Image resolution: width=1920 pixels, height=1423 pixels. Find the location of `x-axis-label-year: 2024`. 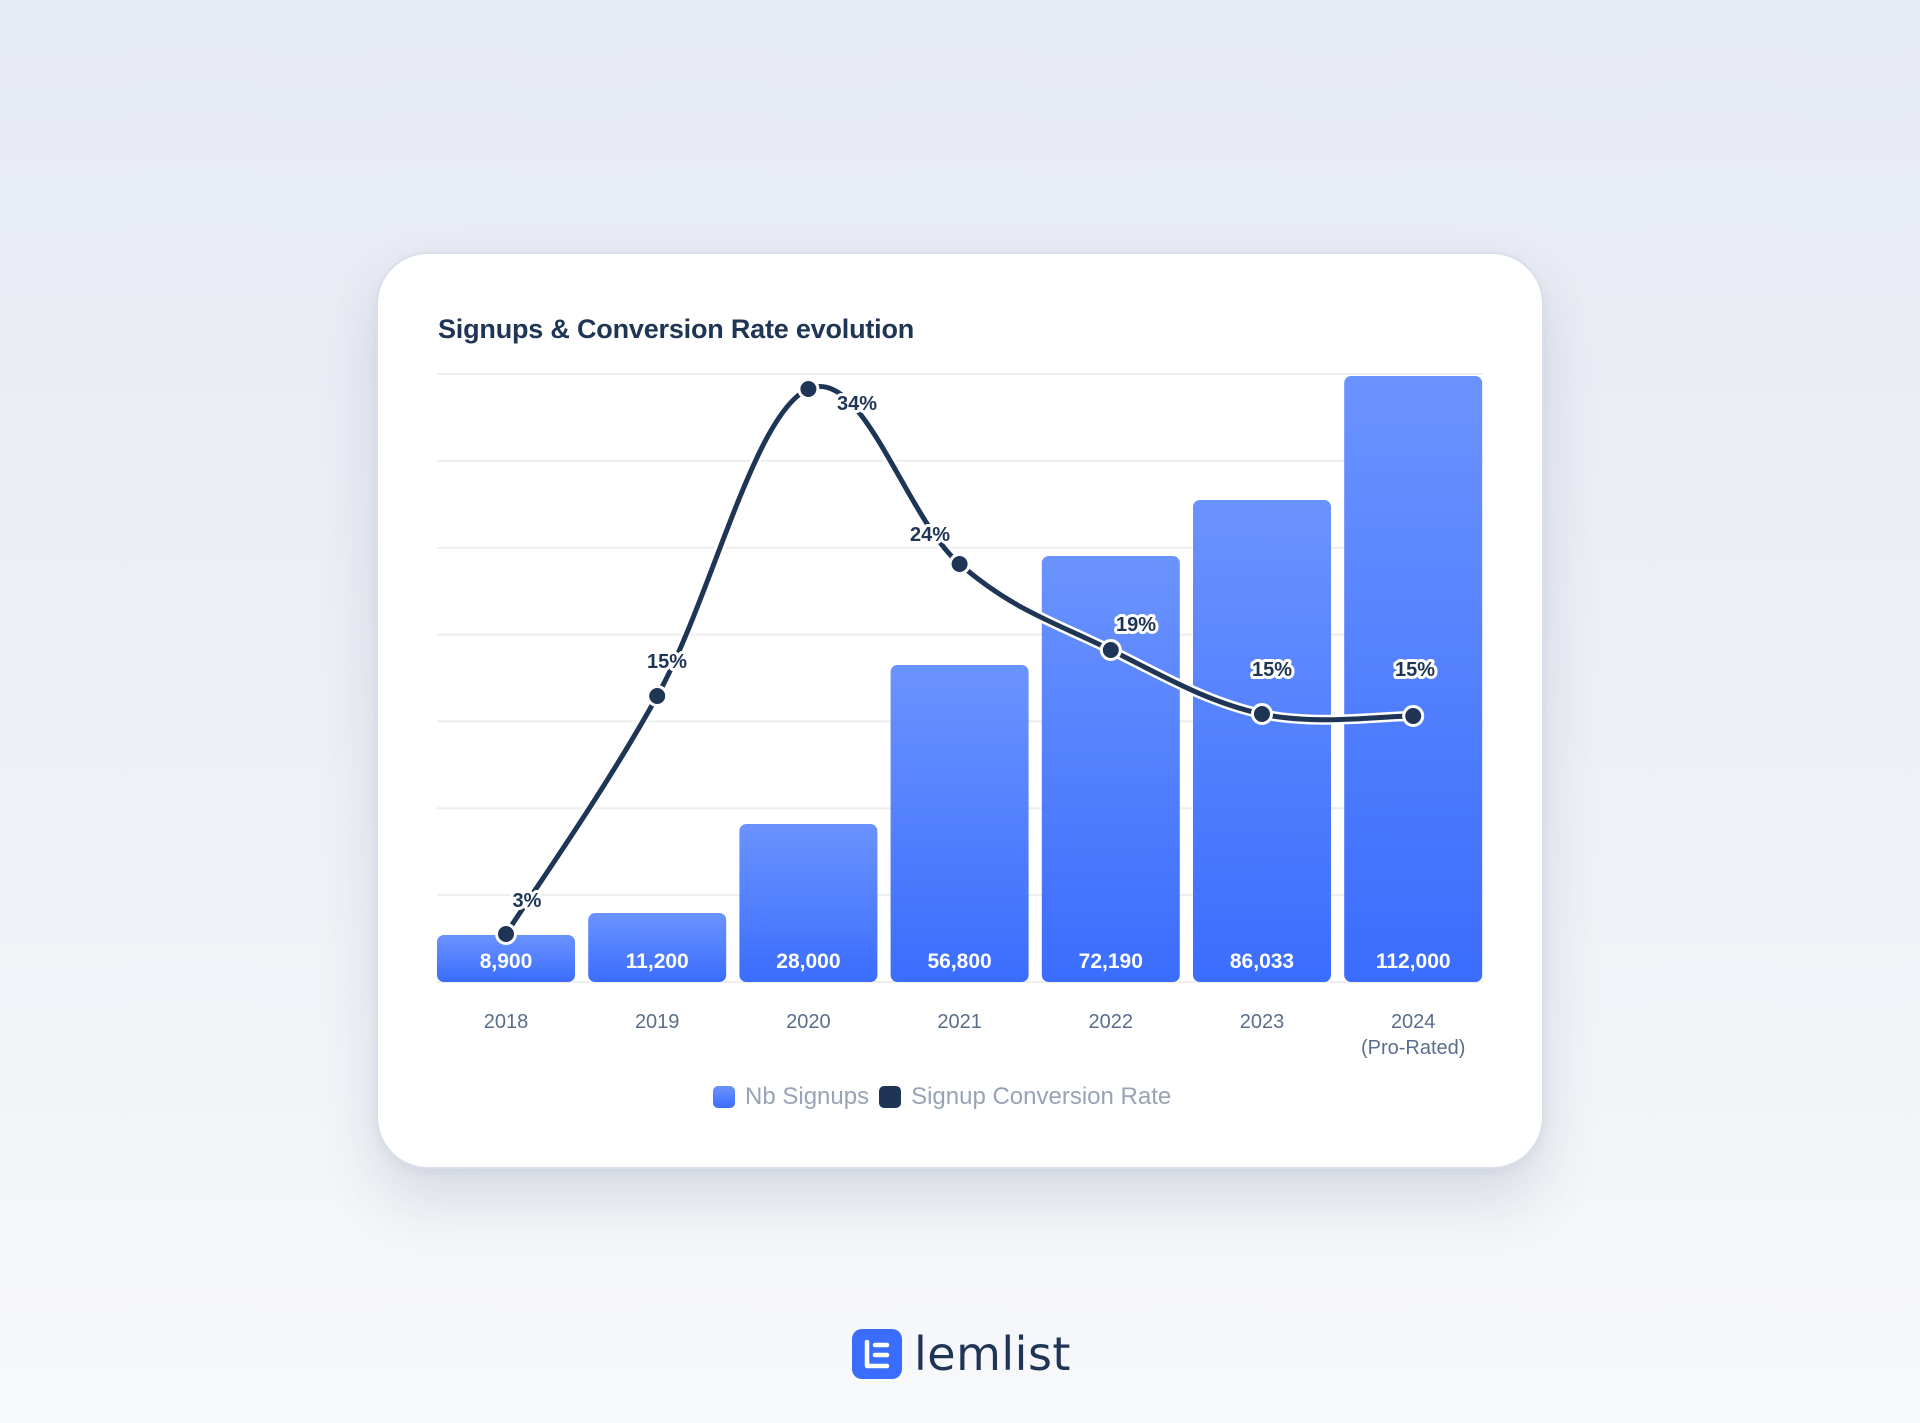

x-axis-label-year: 2024 is located at coordinates (1413, 1022).